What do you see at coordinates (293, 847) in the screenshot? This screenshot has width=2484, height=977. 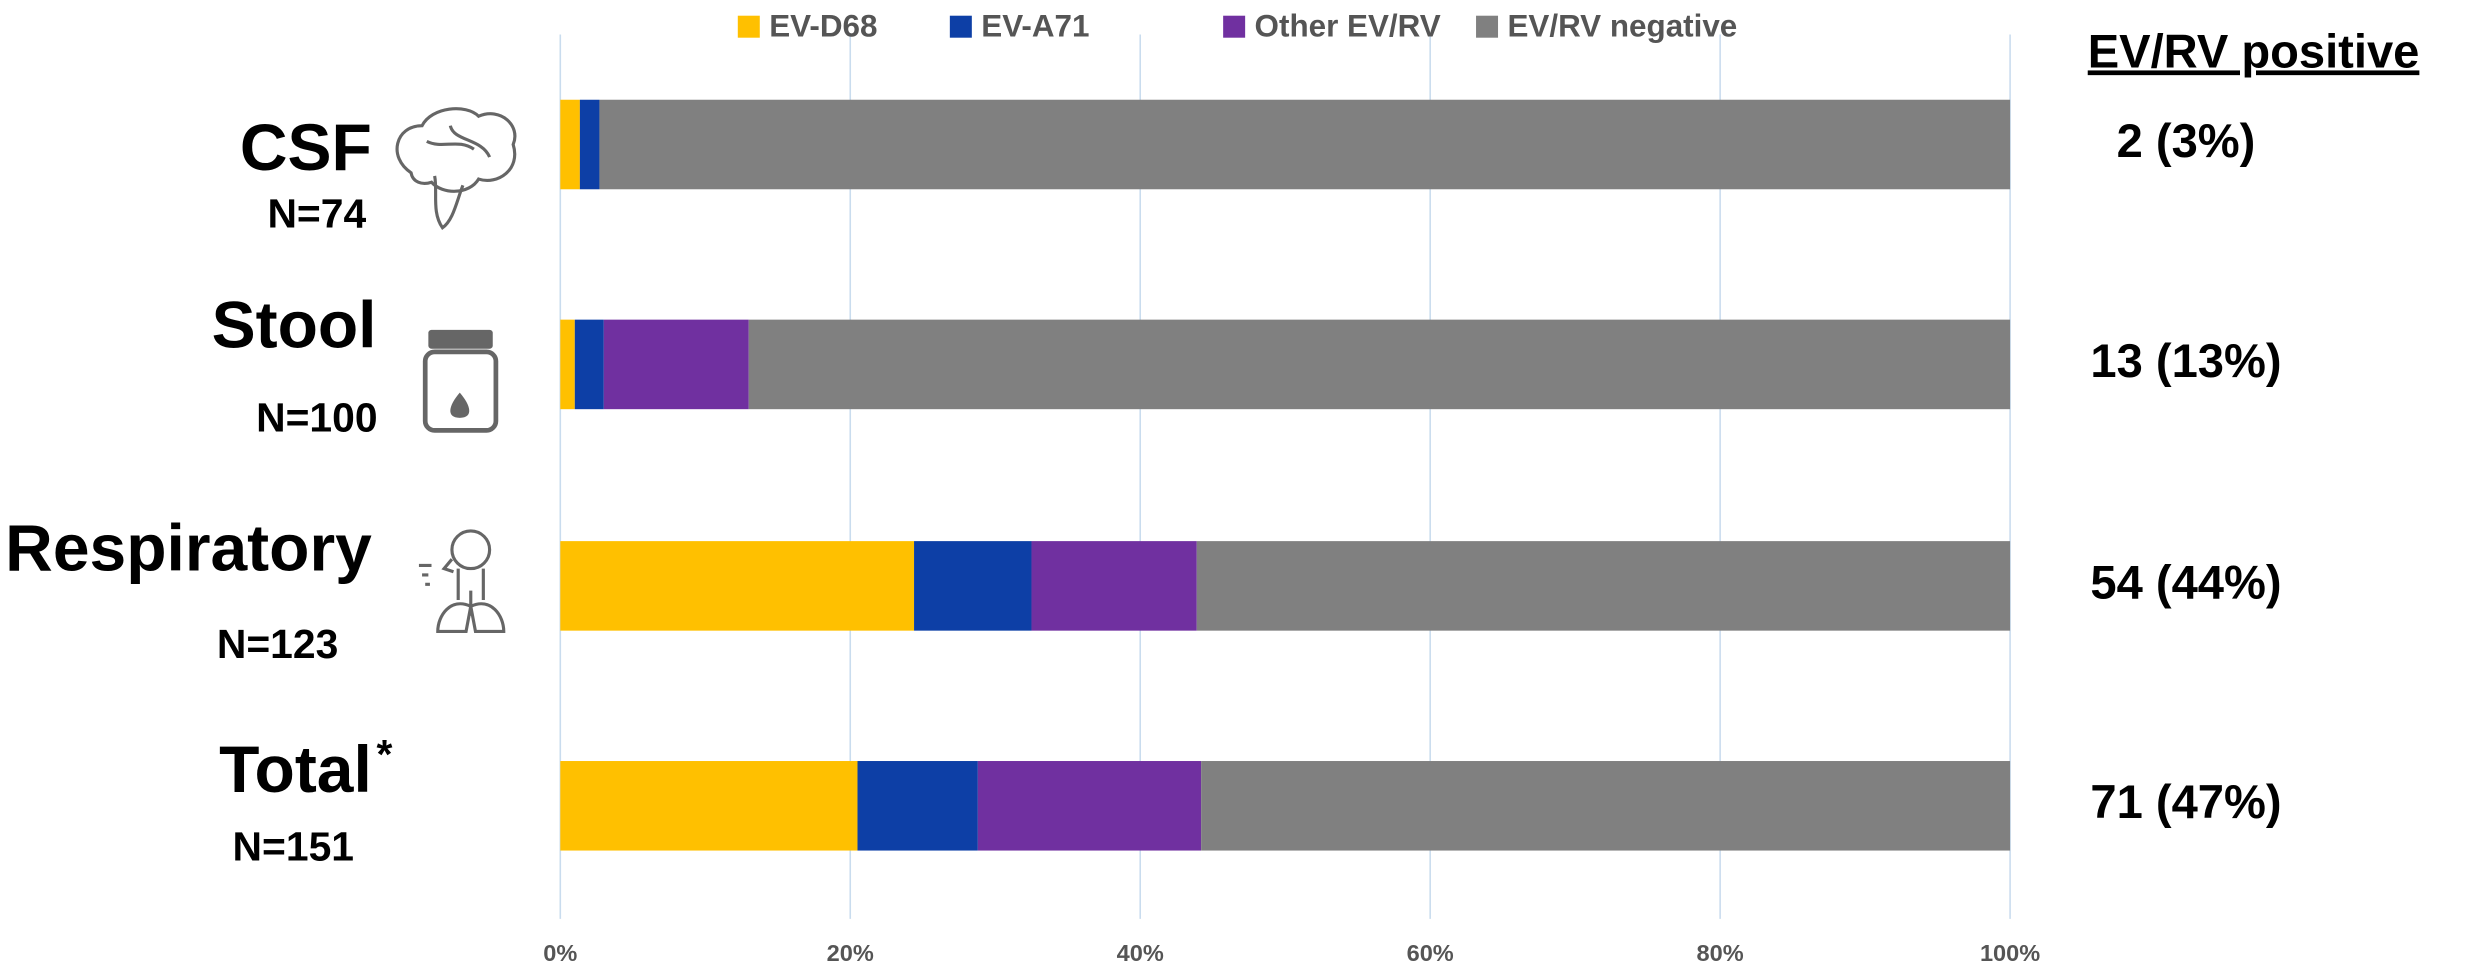 I see `category-note: N=151` at bounding box center [293, 847].